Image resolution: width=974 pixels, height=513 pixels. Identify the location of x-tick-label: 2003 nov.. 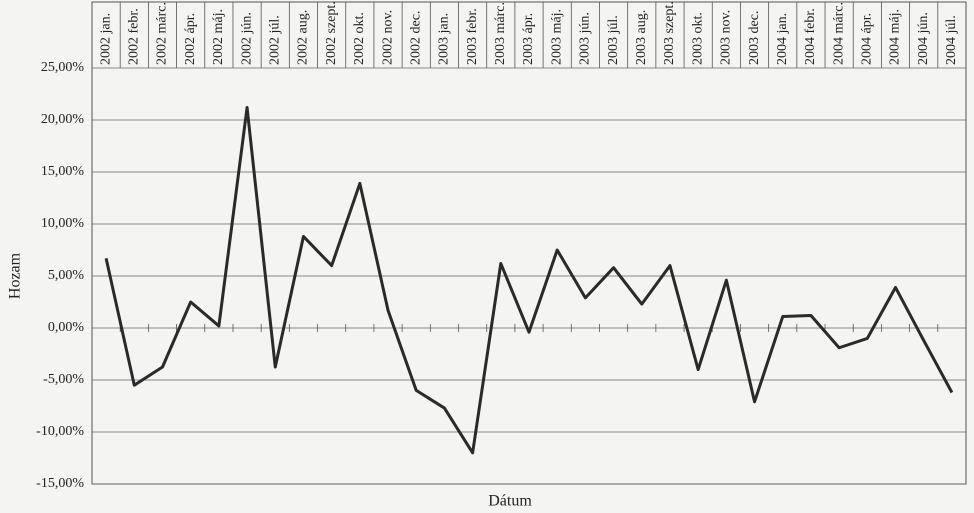
(726, 37).